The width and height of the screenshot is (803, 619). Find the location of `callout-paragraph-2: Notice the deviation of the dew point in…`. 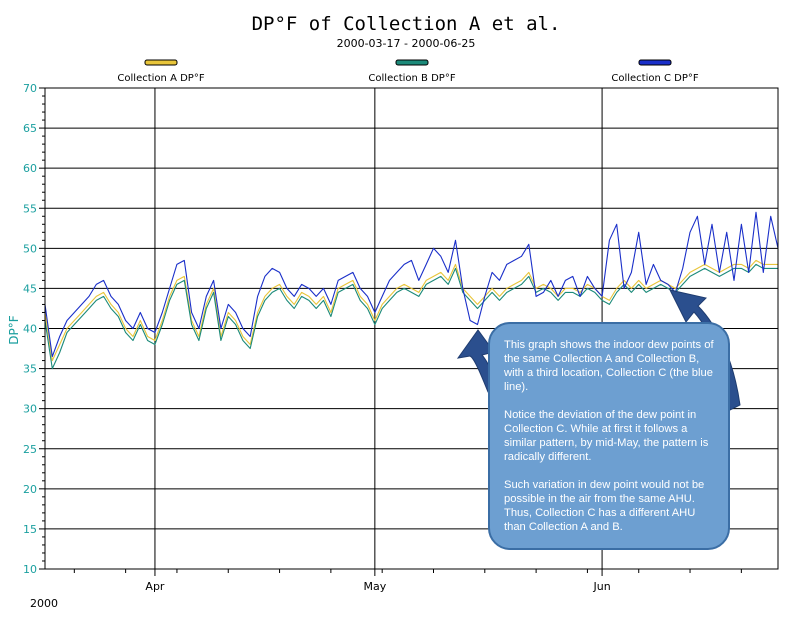

callout-paragraph-2: Notice the deviation of the dew point in… is located at coordinates (606, 436).